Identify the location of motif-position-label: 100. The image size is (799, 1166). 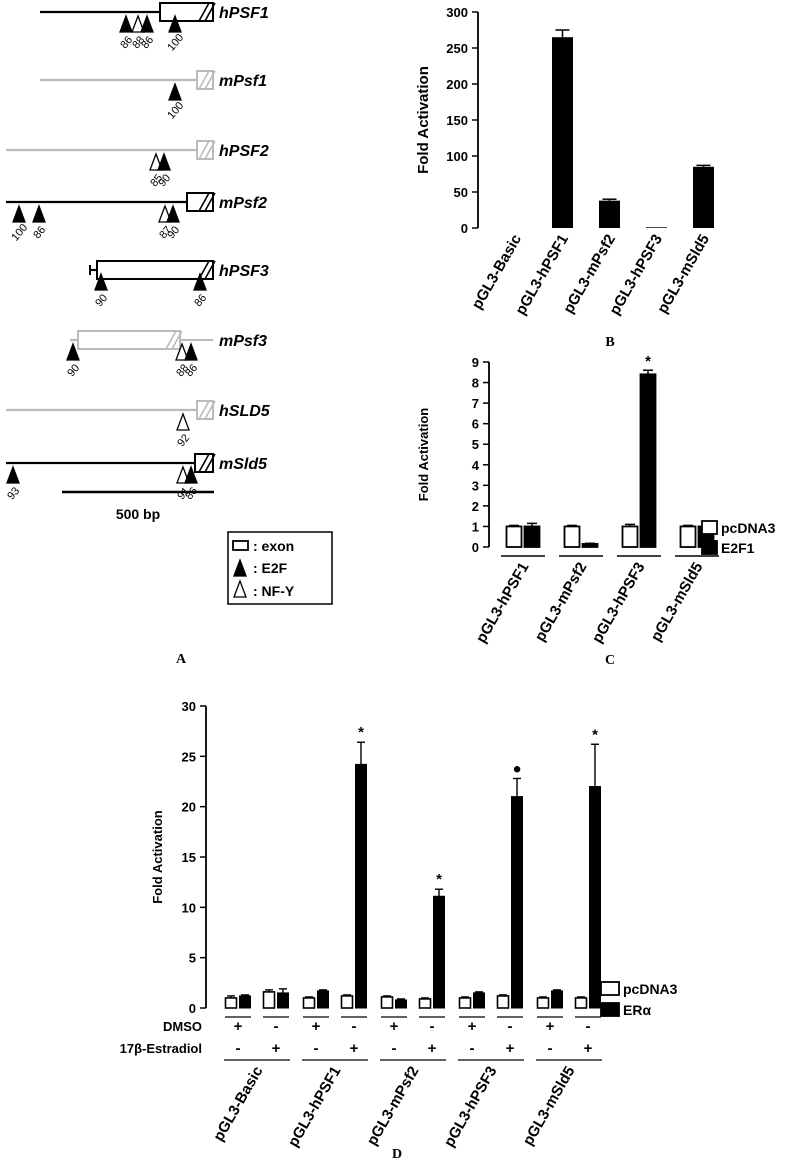
(19, 233).